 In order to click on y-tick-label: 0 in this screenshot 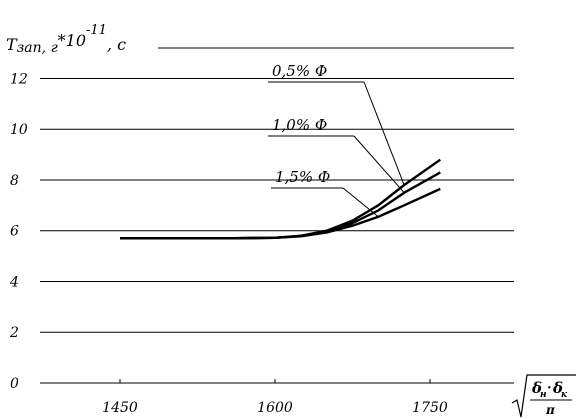, I will do `click(14, 384)`.